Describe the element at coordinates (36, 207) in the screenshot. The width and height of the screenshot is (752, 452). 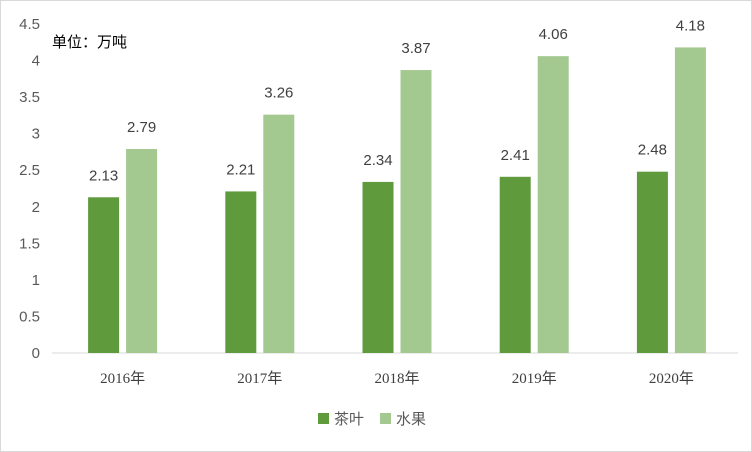
I see `y-tick-label: 2` at that location.